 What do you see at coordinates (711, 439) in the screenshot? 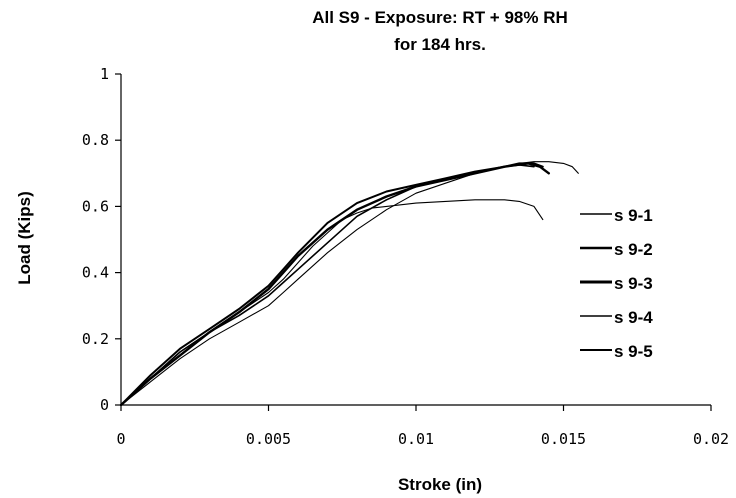
I see `x-tick-label: 0.02` at bounding box center [711, 439].